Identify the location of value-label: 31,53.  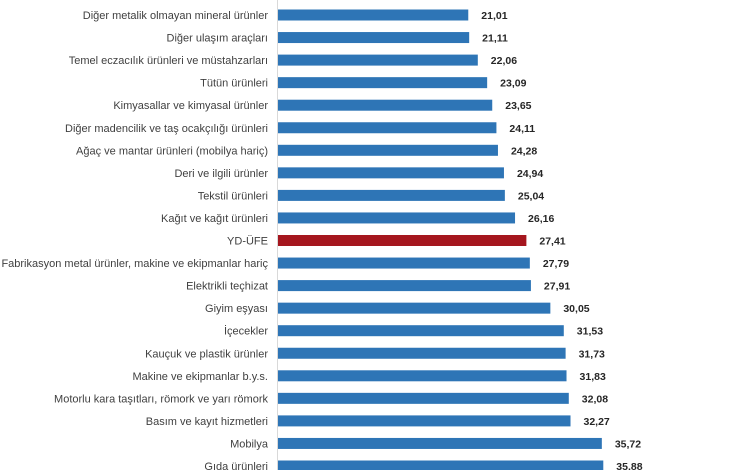
(590, 332).